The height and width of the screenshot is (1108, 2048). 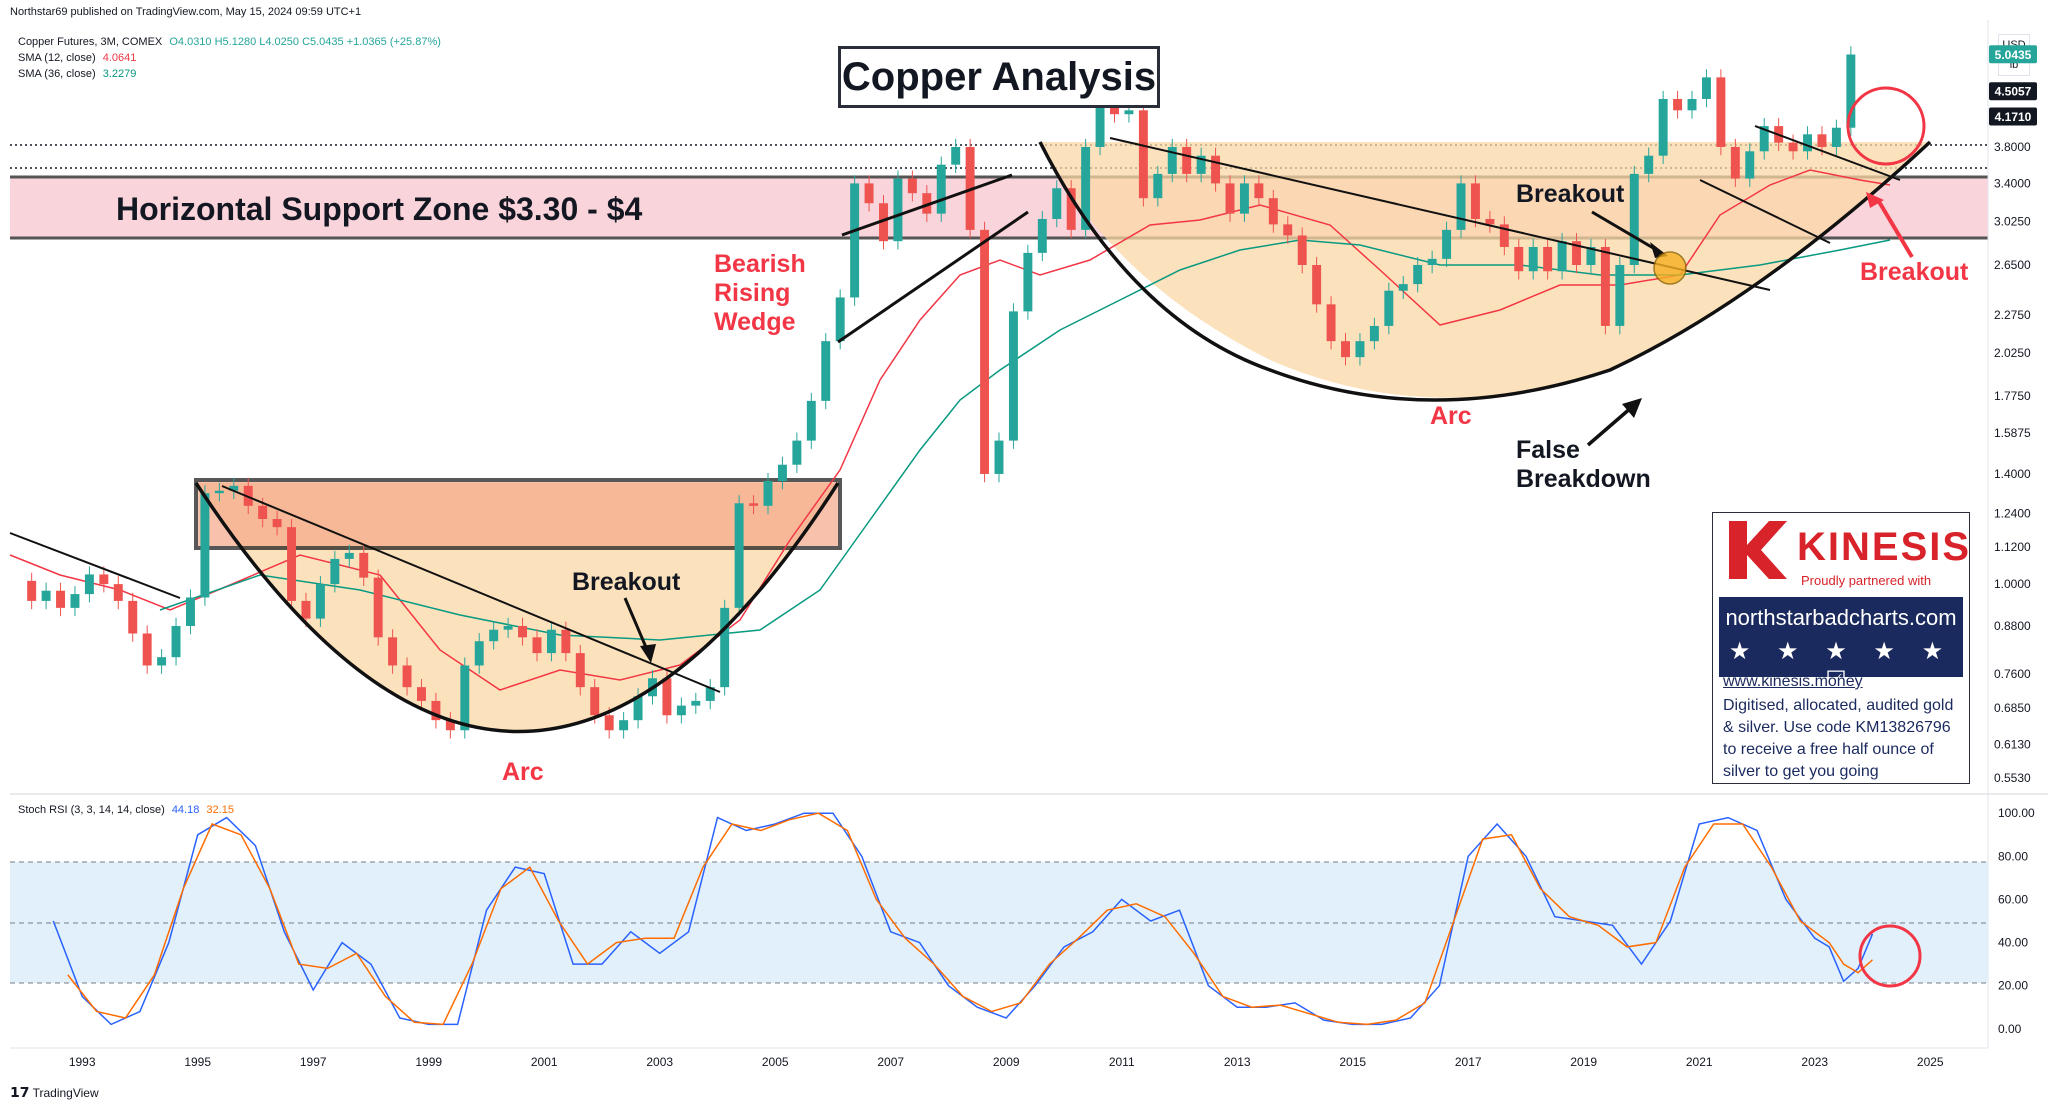 I want to click on sma36-legend: SMA (36, close) 3.2279, so click(x=77, y=74).